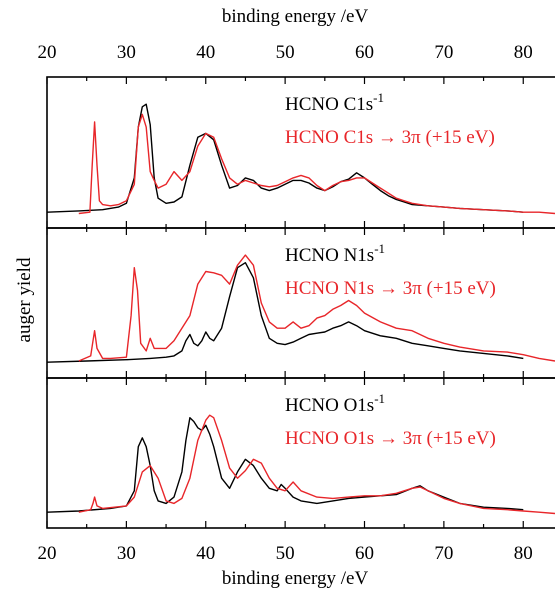 The height and width of the screenshot is (589, 555). What do you see at coordinates (47, 52) in the screenshot?
I see `top-x-tick-label: 20` at bounding box center [47, 52].